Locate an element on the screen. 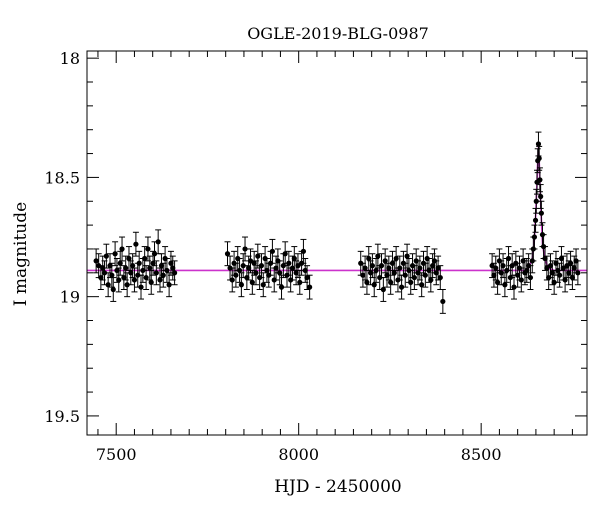  y-tick-label: 19.5 is located at coordinates (62, 416).